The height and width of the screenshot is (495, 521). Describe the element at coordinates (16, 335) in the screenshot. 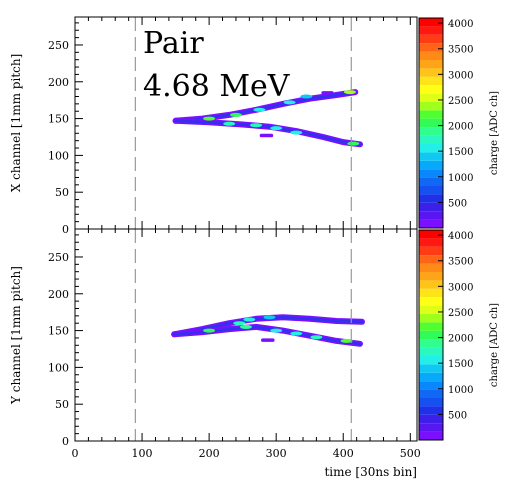

I see `y-axis-title: Y channel [1mm pitch]` at that location.